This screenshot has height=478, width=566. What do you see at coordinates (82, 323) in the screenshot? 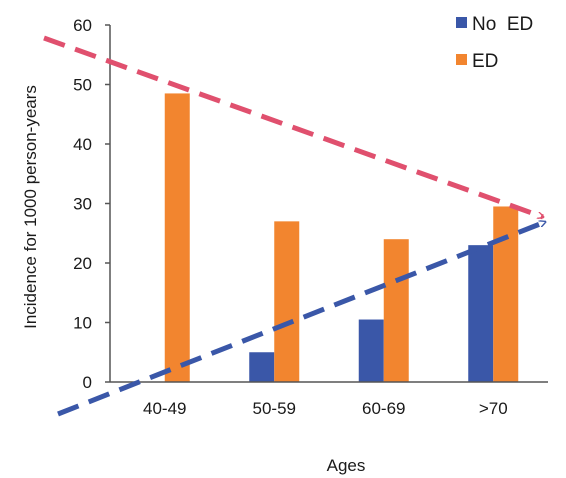
I see `y-tick-label: 10` at bounding box center [82, 323].